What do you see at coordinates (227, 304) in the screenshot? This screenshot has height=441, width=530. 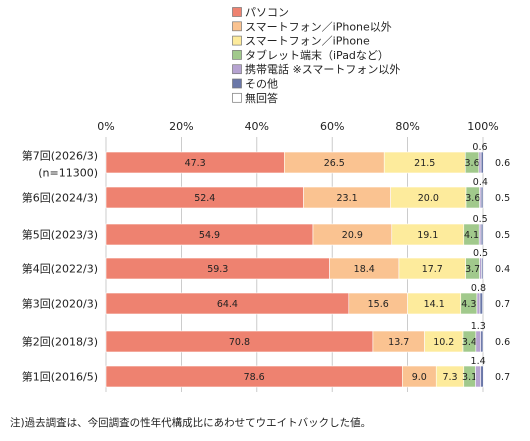 I see `data-label: 64.4` at bounding box center [227, 304].